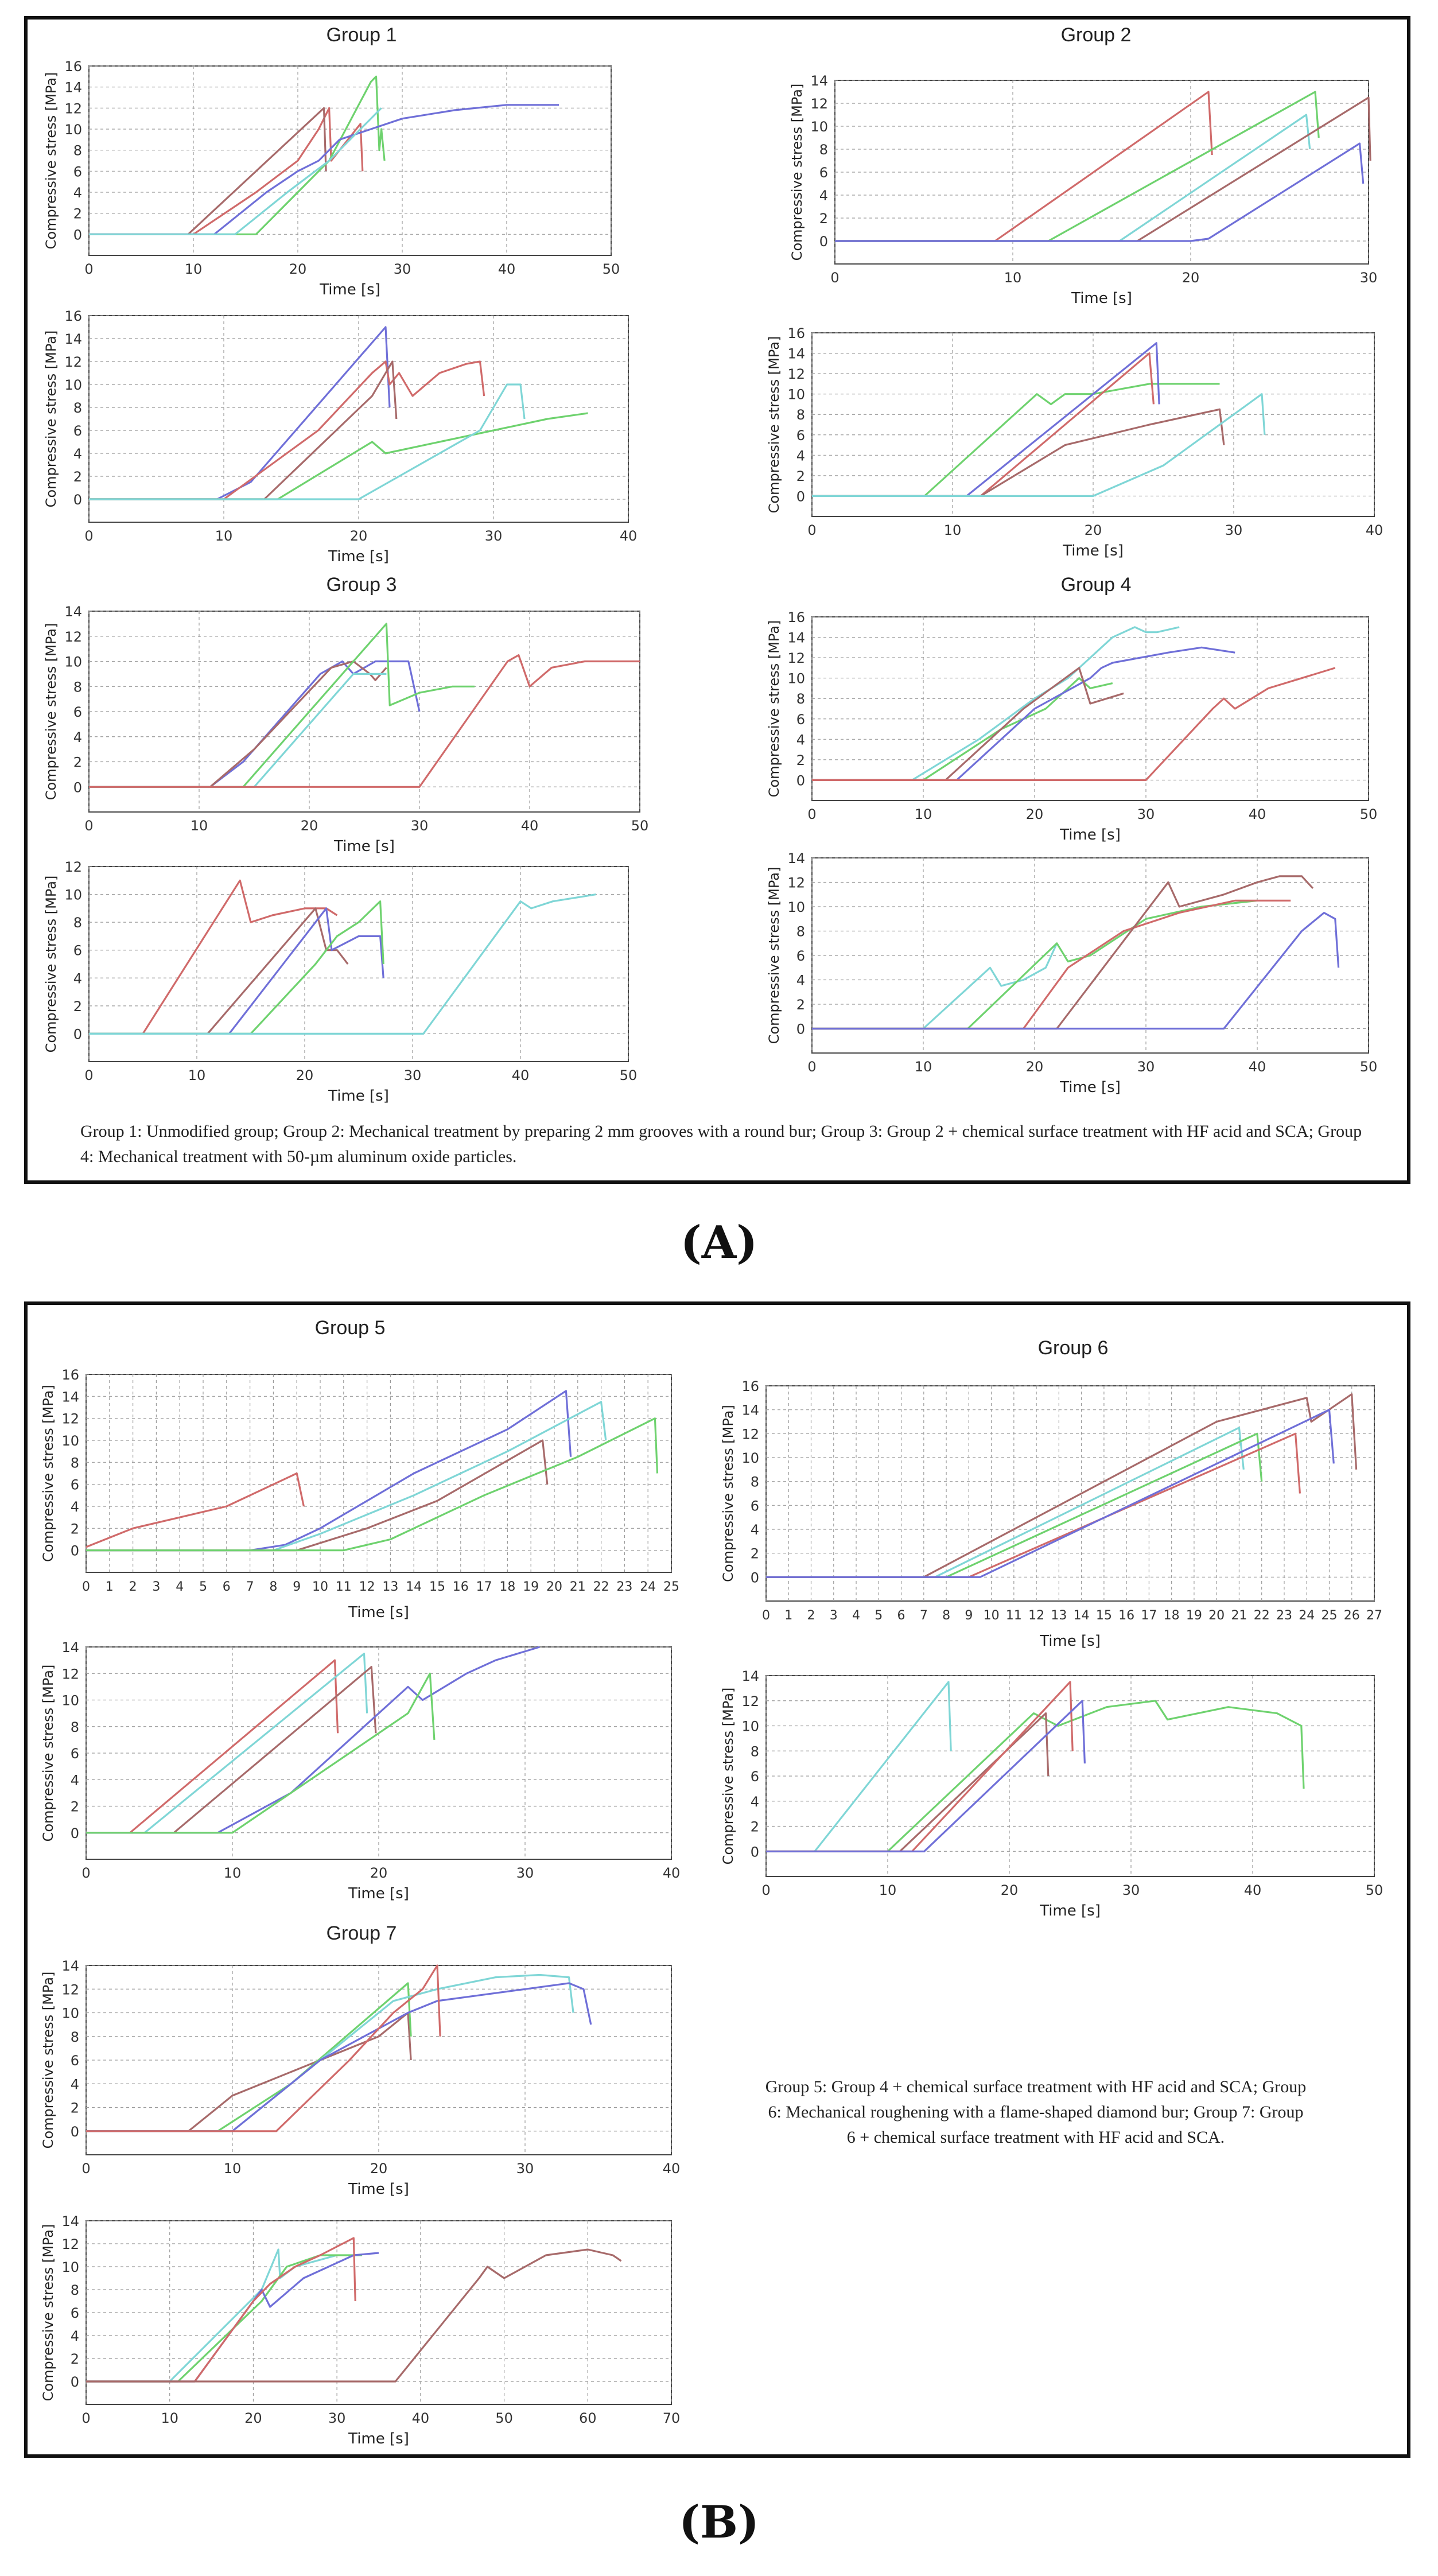 The height and width of the screenshot is (2576, 1438). What do you see at coordinates (227, 1587) in the screenshot?
I see `x-tick-label: 6` at bounding box center [227, 1587].